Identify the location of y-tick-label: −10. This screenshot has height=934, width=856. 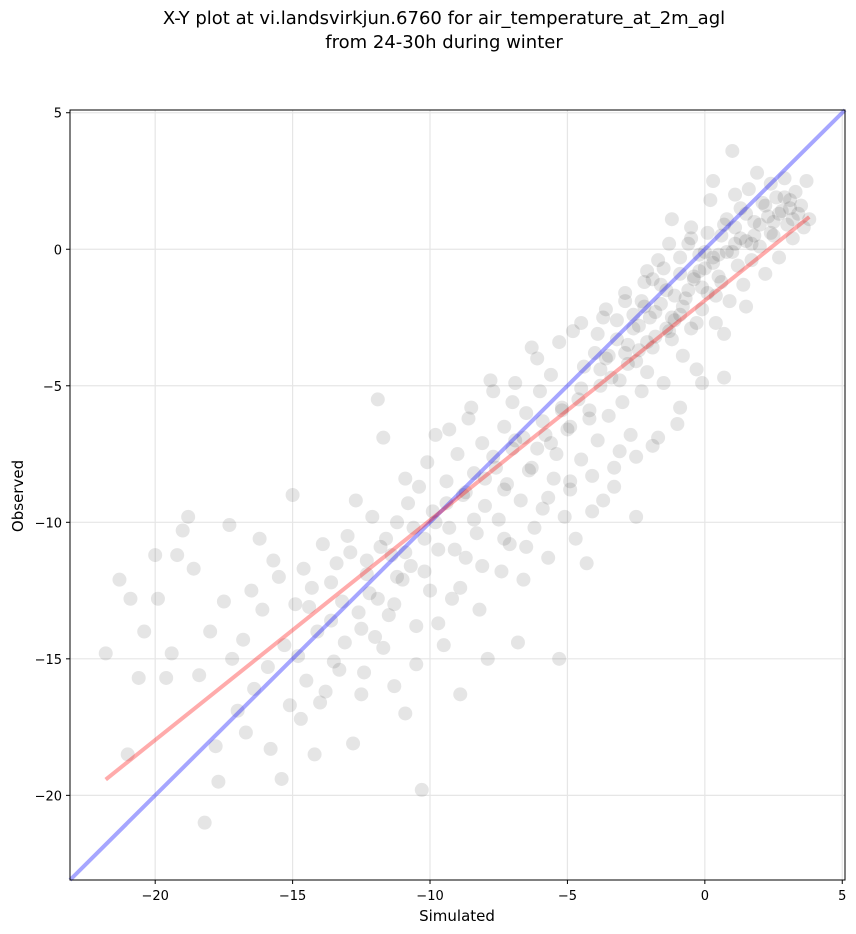
(48, 523).